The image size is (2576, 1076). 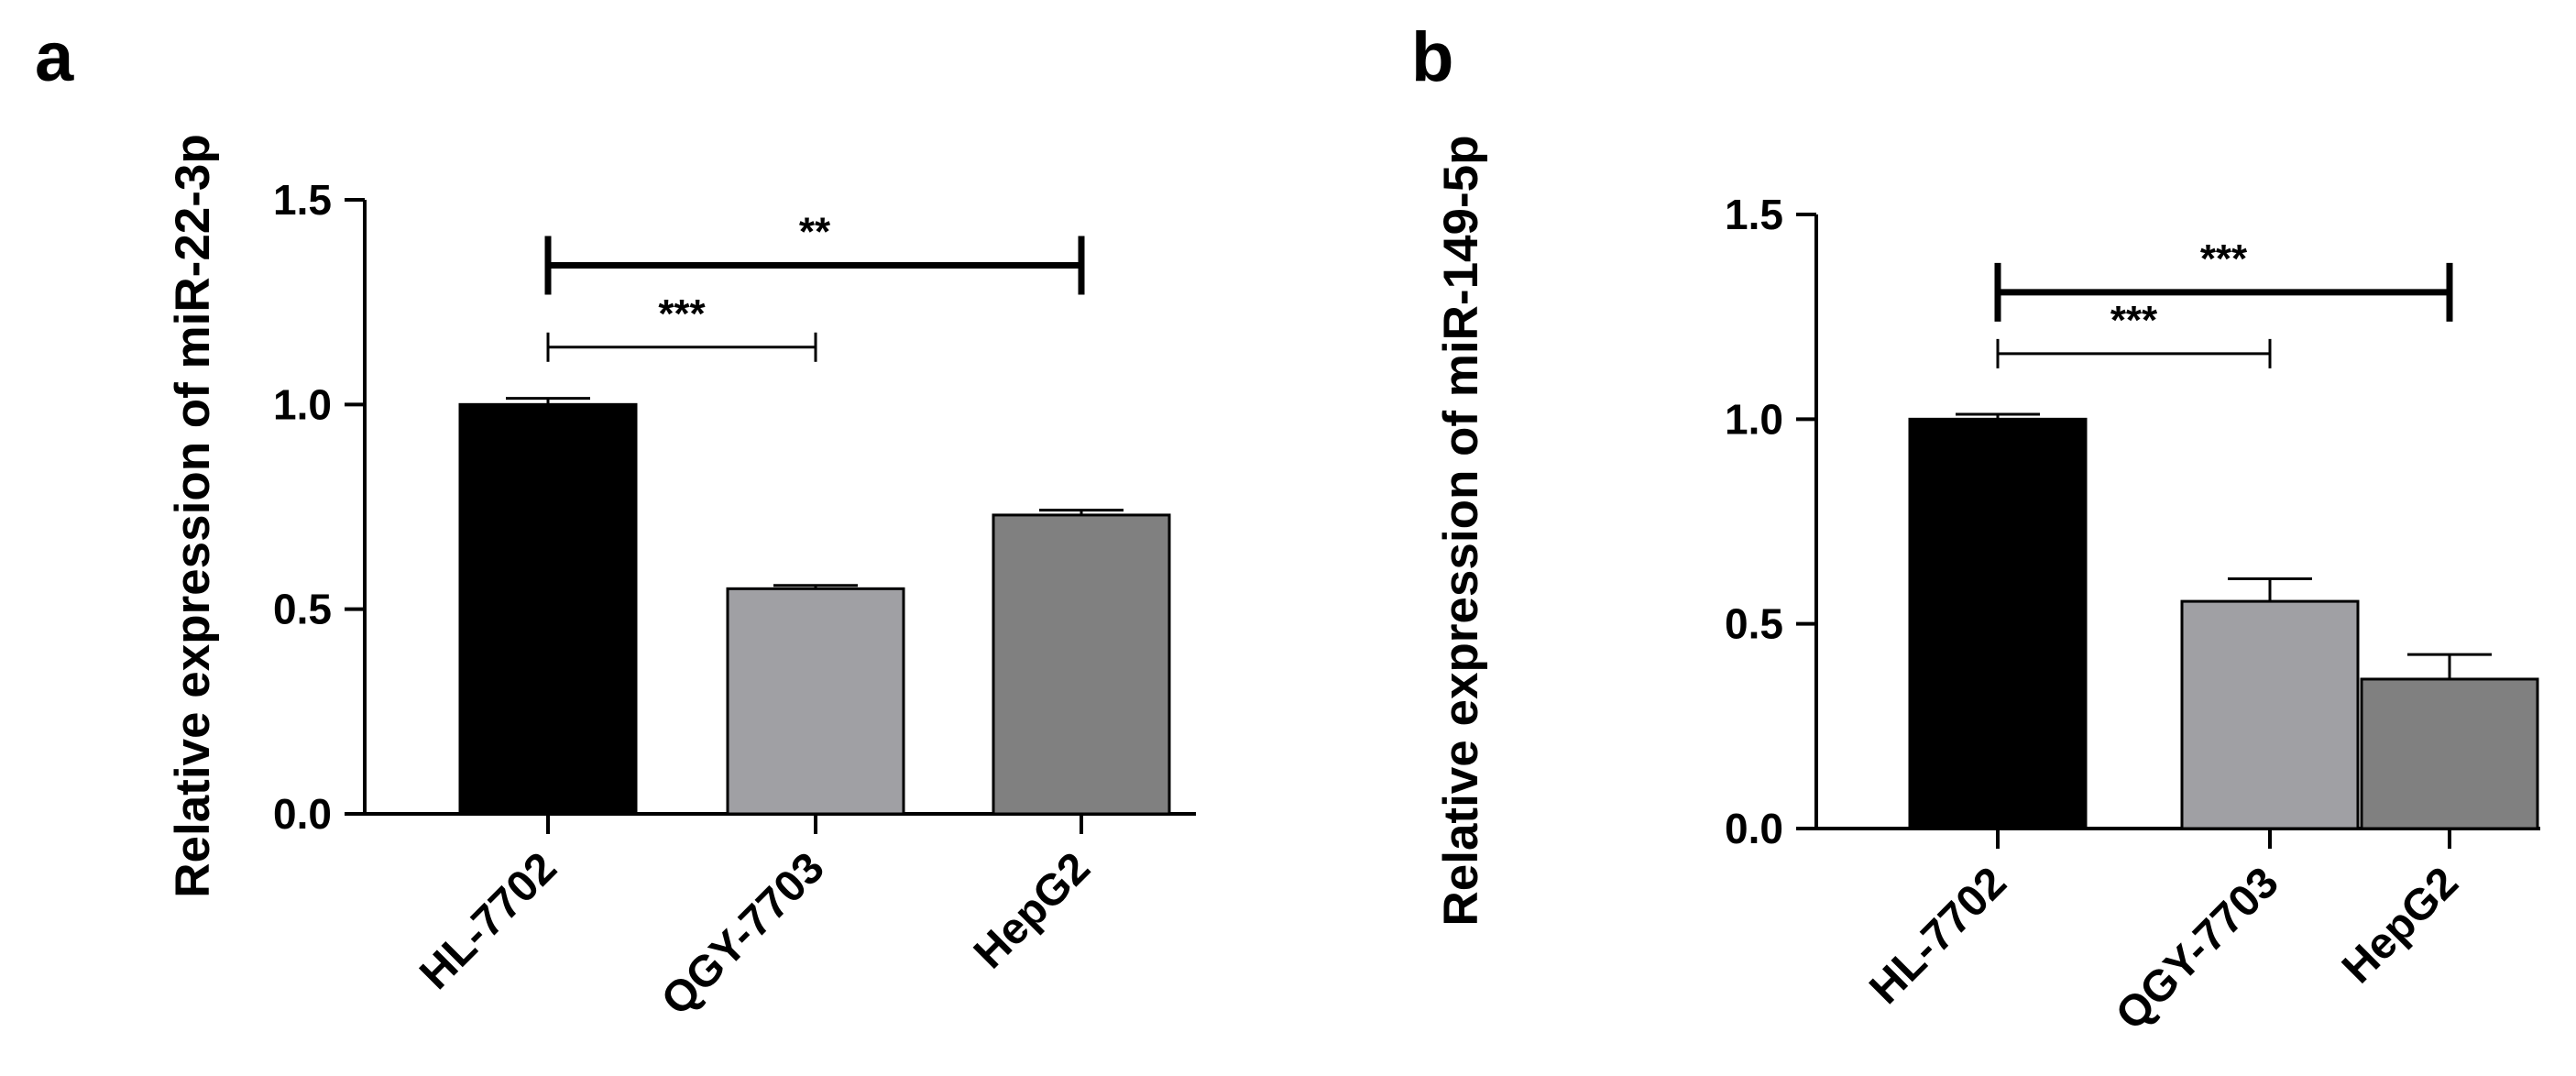 I want to click on y-axis-label: Relative expression of miR-22-3p, so click(x=193, y=516).